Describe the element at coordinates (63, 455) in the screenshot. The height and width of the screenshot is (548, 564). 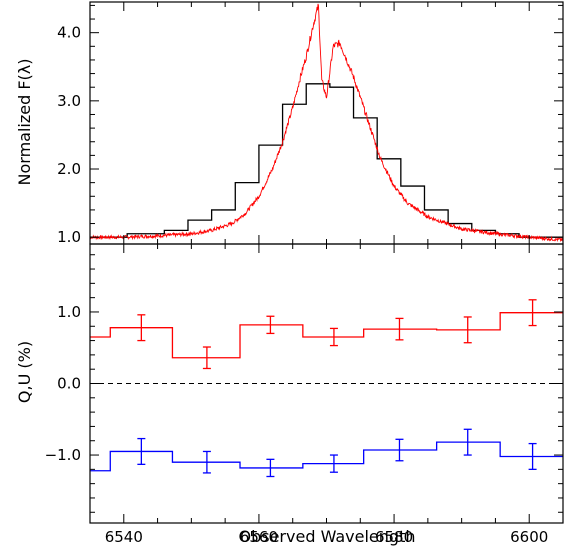
I see `y-tick-label: −1.0` at that location.